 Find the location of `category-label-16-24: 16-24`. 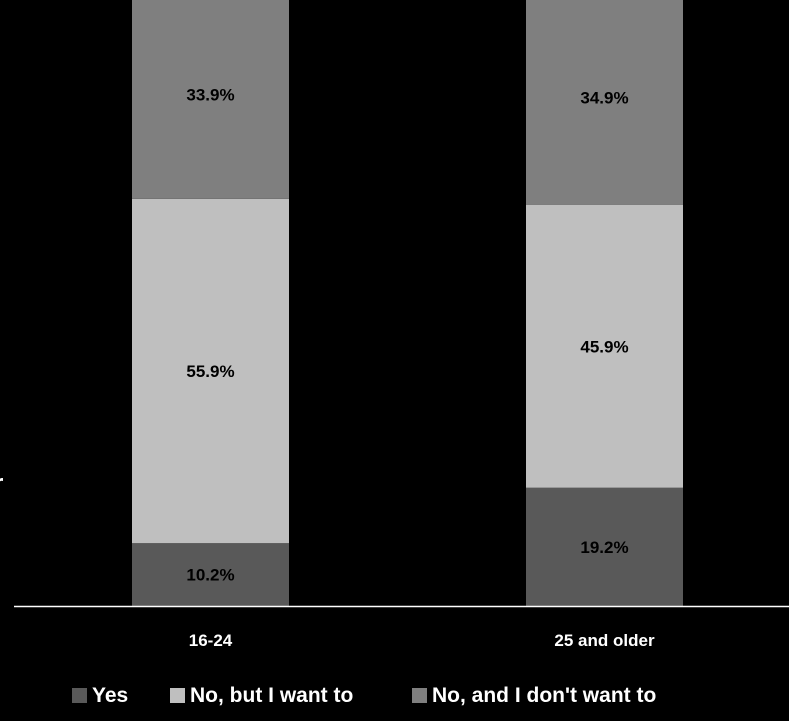

category-label-16-24: 16-24 is located at coordinates (211, 640).